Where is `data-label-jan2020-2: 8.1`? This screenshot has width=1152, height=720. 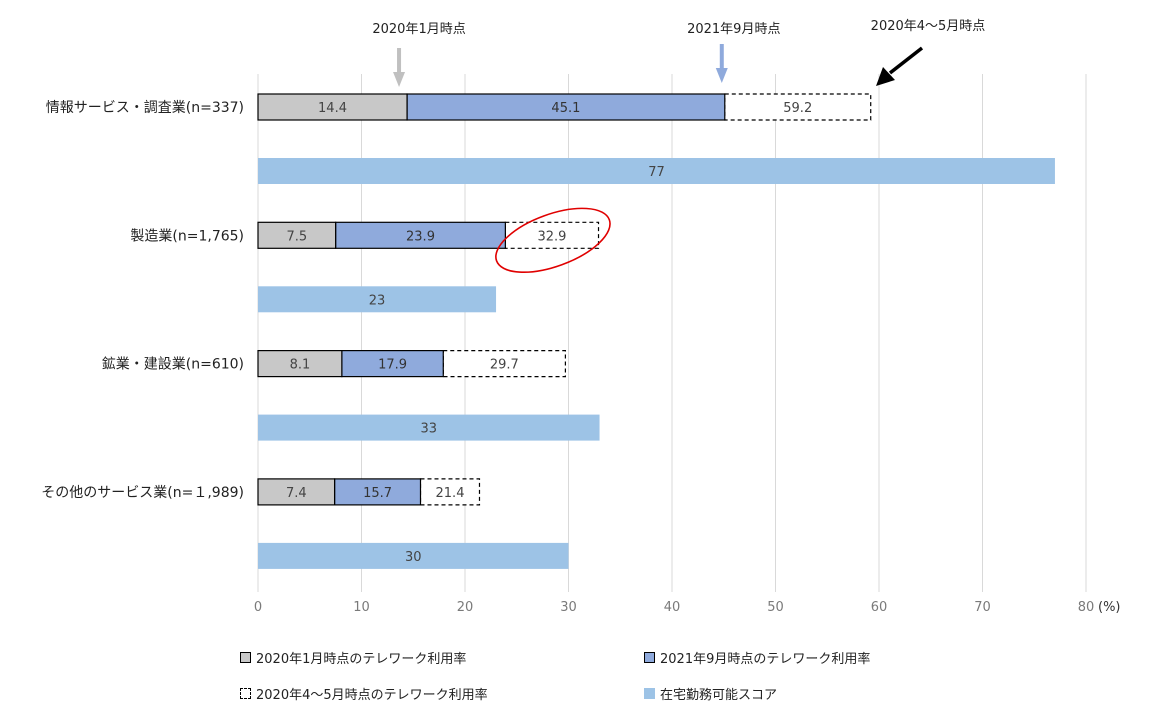
data-label-jan2020-2: 8.1 is located at coordinates (300, 365).